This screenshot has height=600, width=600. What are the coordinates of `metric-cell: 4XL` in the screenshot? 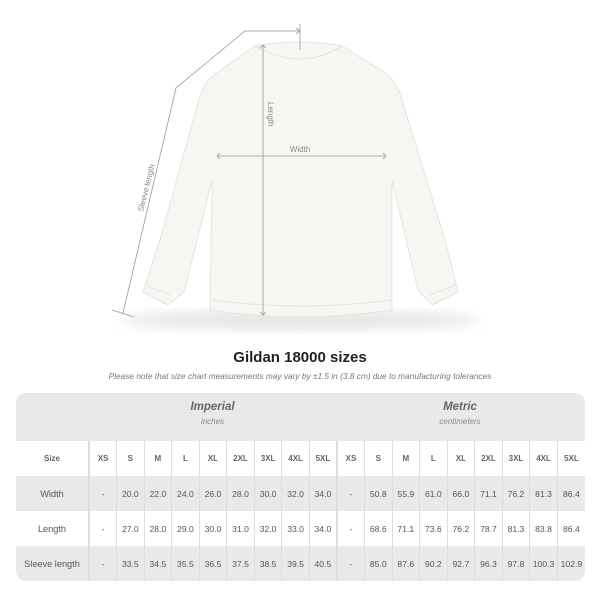 It's located at (543, 458).